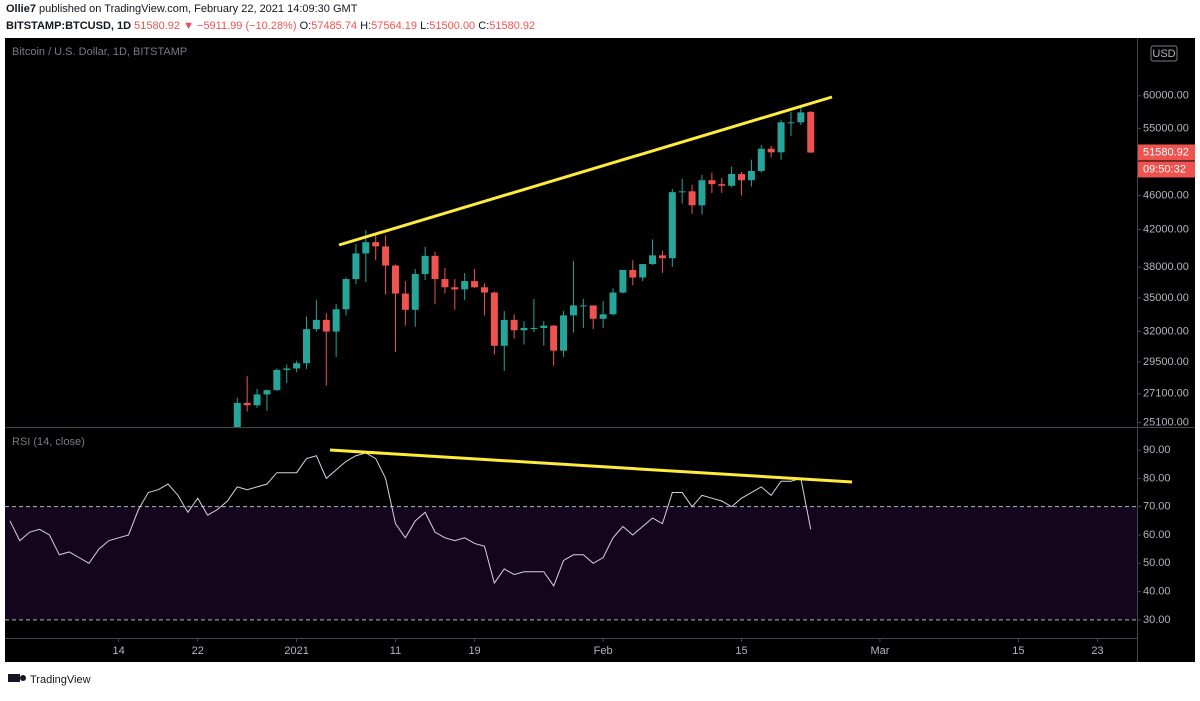 This screenshot has height=701, width=1200. What do you see at coordinates (21, 9) in the screenshot?
I see `author: Ollie7` at bounding box center [21, 9].